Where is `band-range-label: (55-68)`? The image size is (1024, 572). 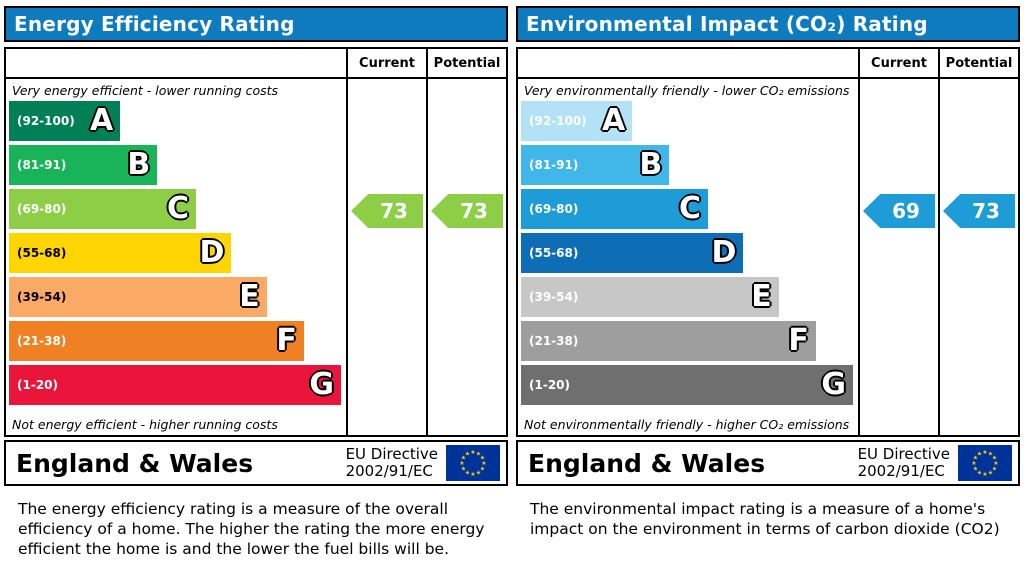
band-range-label: (55-68) is located at coordinates (42, 253).